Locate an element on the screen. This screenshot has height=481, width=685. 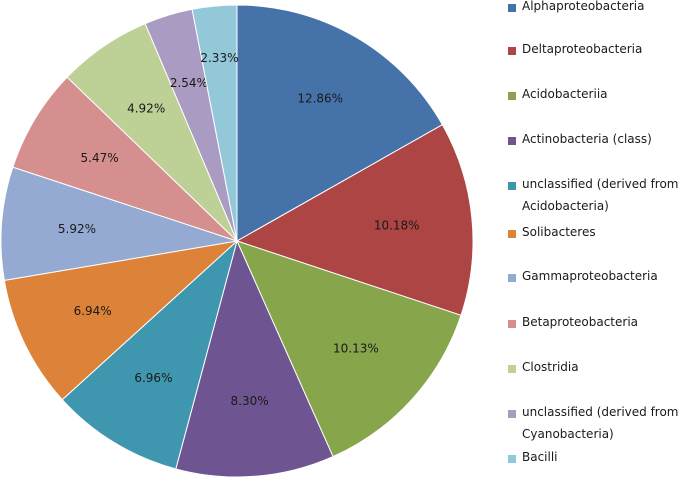
legend-label: Gammaproteobacteria is located at coordinates (590, 276).